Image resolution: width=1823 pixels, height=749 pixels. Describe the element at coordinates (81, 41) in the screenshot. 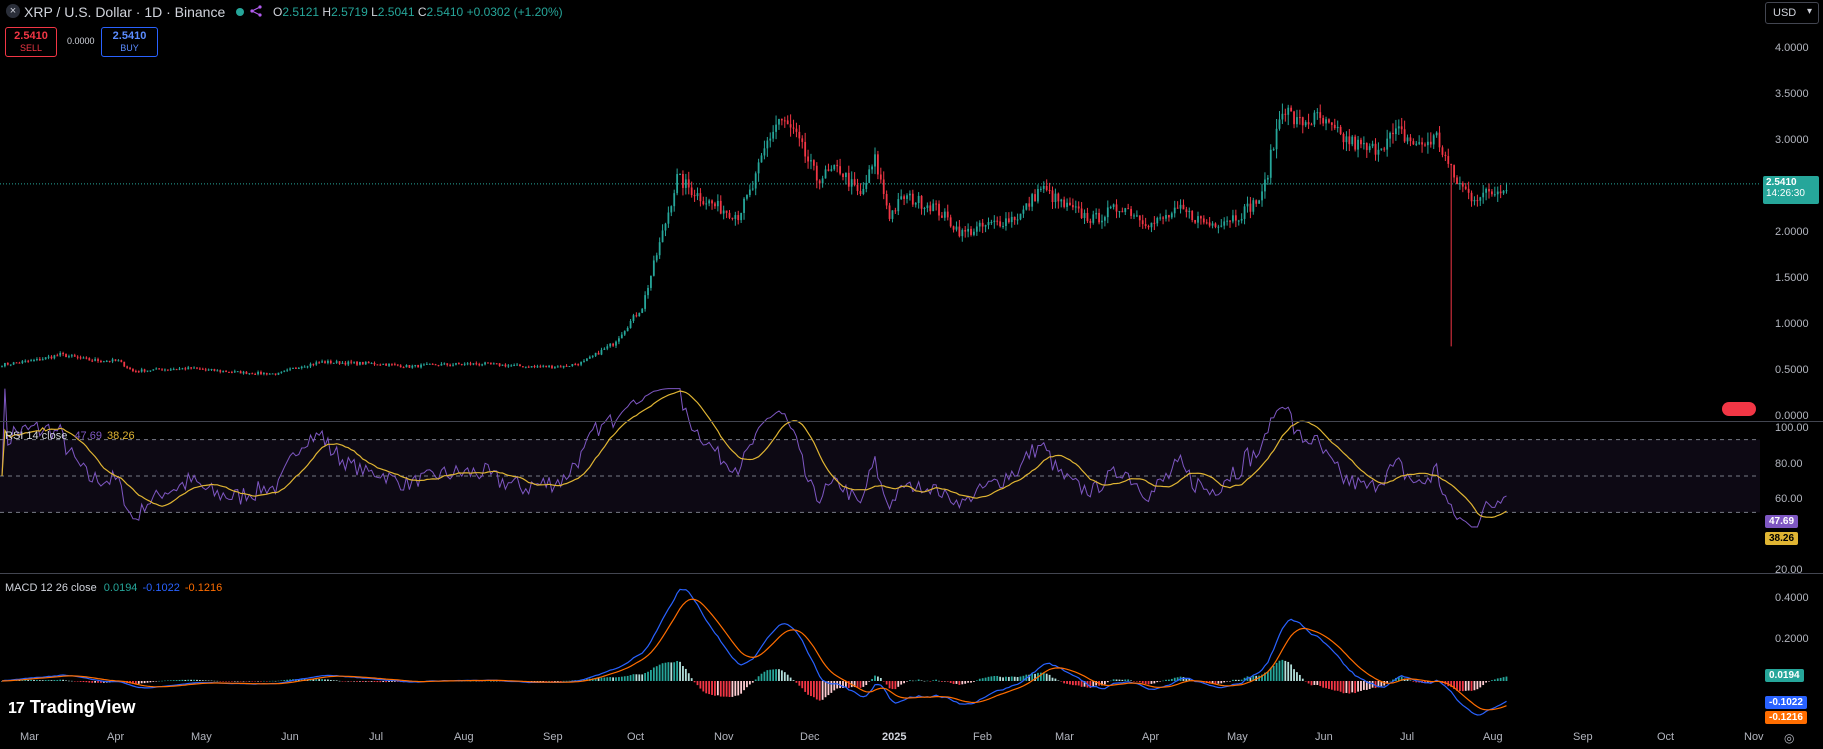

I see `spread-value: 0.0000` at that location.